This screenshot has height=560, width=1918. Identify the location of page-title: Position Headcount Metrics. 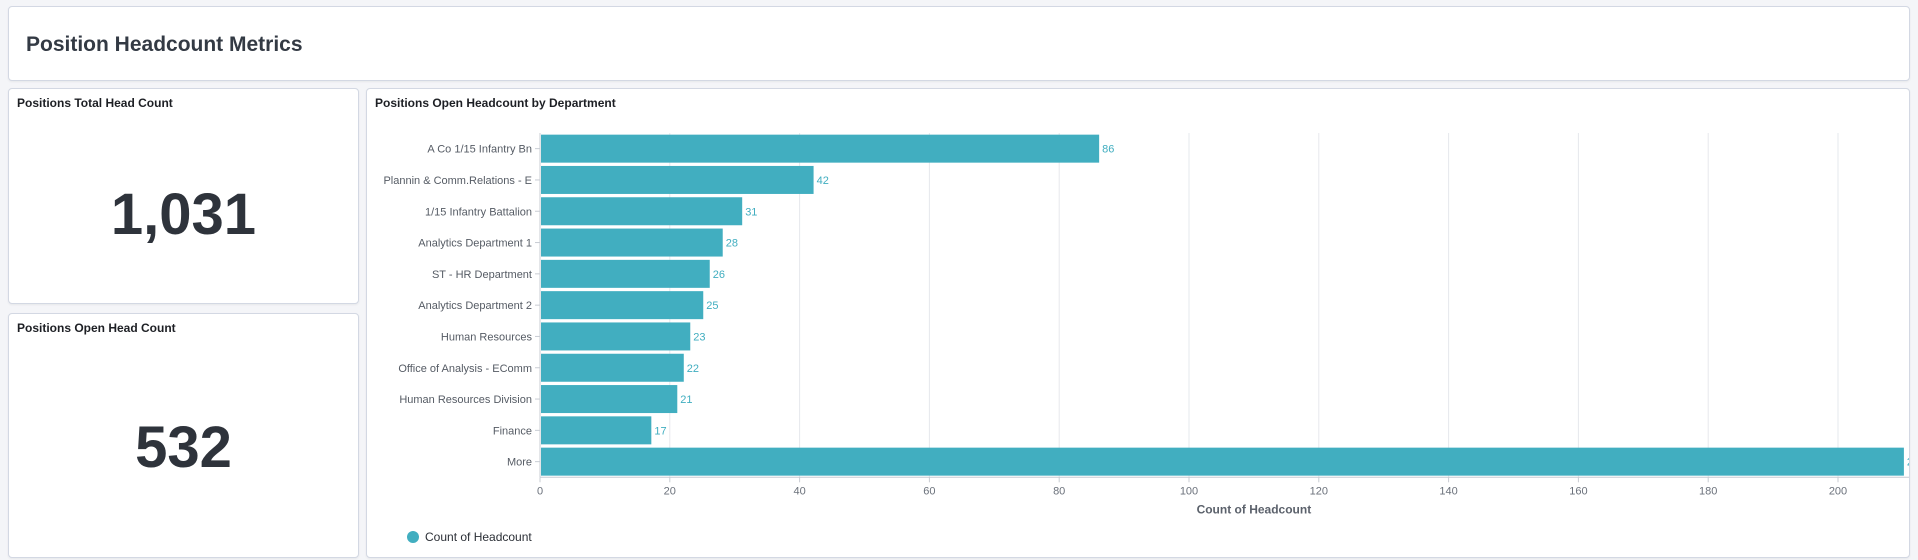
(164, 44).